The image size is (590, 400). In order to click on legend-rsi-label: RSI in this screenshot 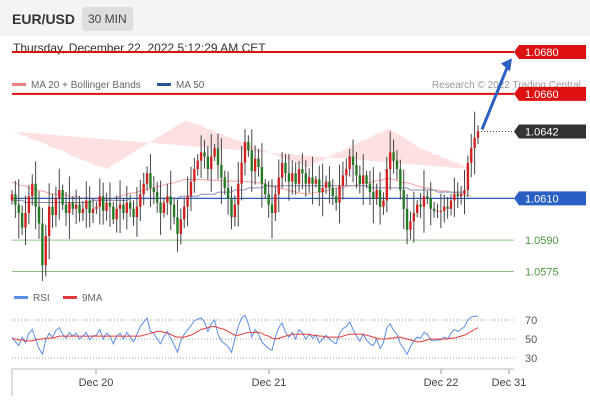, I will do `click(41, 298)`.